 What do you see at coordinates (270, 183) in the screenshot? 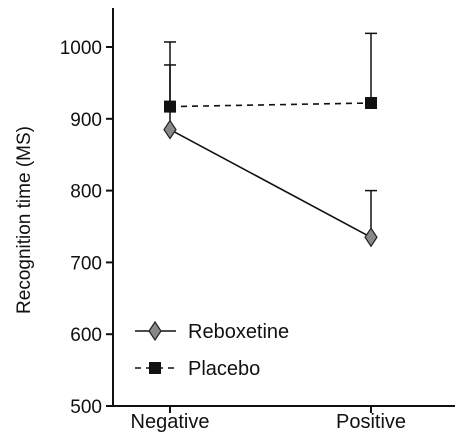
I see `series-line-reboxetine` at bounding box center [270, 183].